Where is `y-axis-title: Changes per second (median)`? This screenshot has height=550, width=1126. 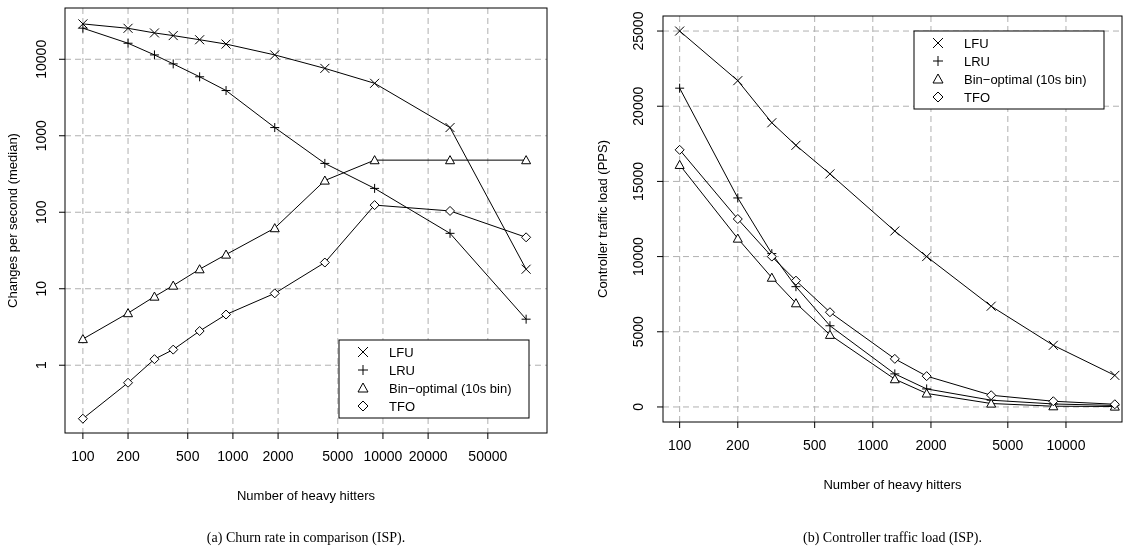 y-axis-title: Changes per second (median) is located at coordinates (12, 220).